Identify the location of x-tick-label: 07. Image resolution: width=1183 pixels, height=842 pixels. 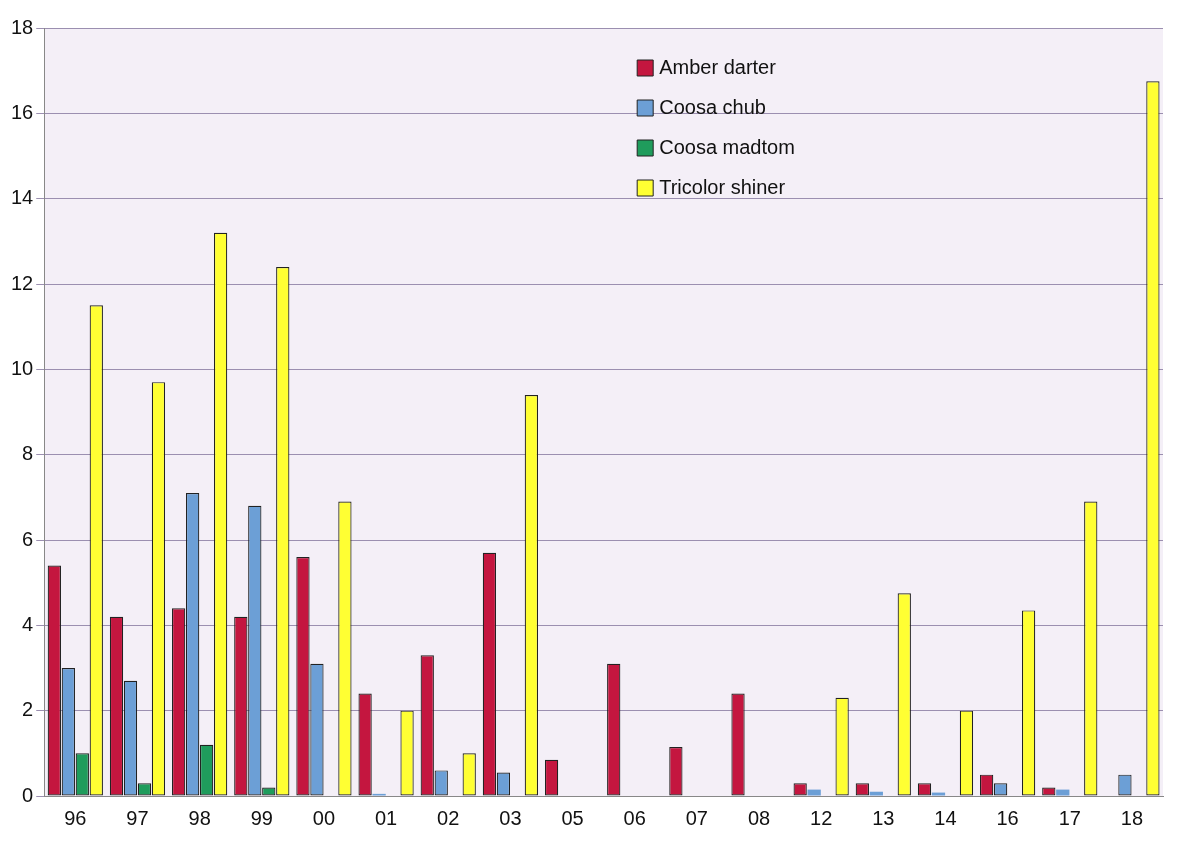
(696, 817).